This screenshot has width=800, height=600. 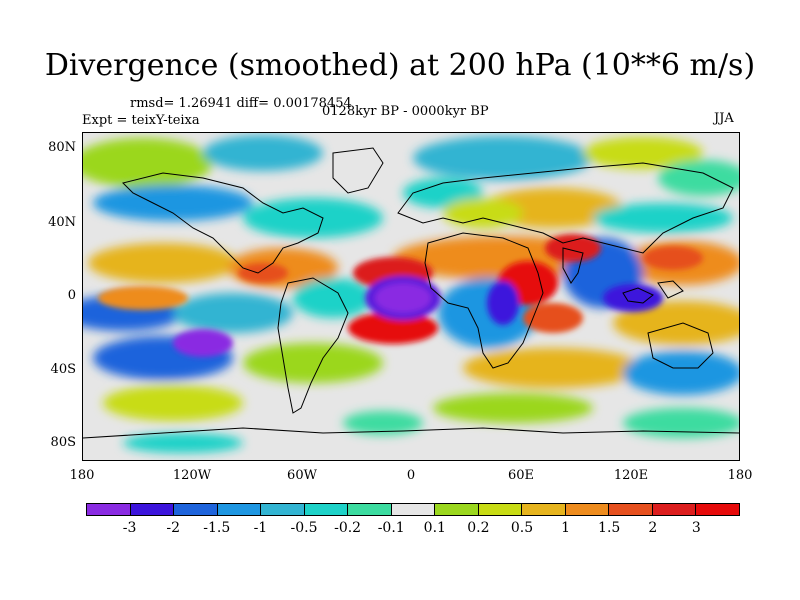 I want to click on lat-tick-label: 40S, so click(x=63, y=369).